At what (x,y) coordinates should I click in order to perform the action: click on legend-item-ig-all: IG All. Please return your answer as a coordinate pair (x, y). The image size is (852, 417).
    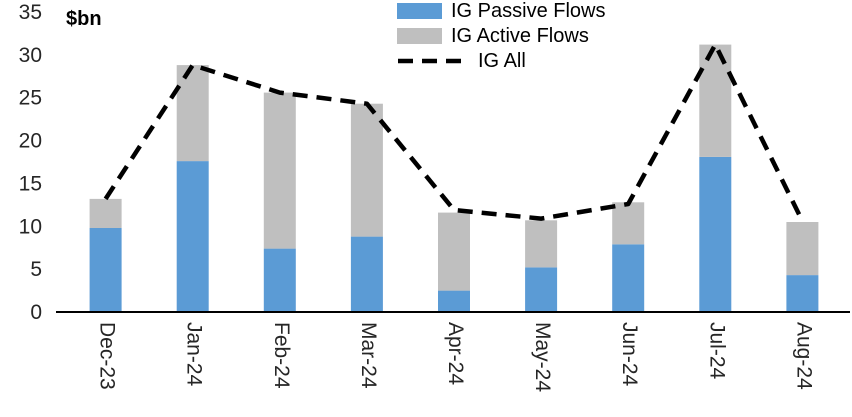
    Looking at the image, I should click on (501, 61).